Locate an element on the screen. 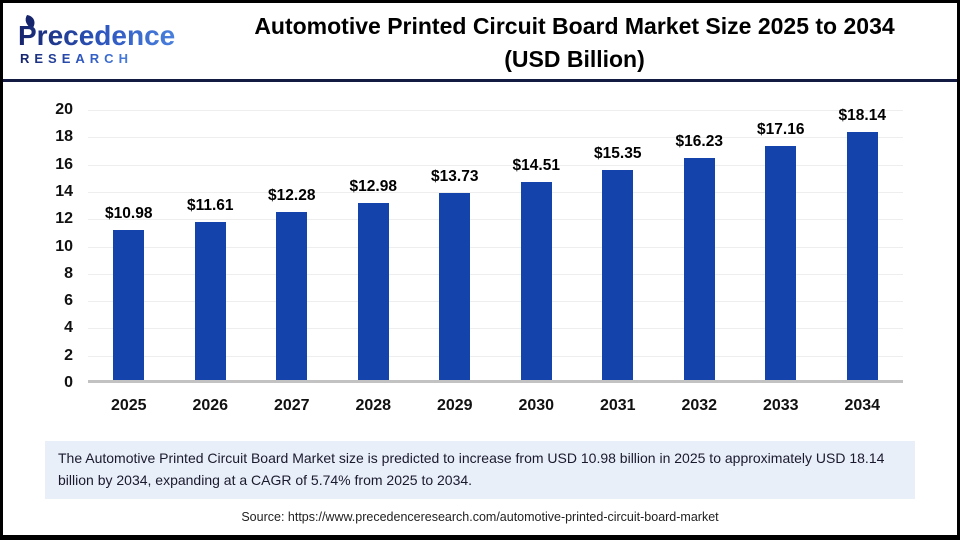  bar-2027 is located at coordinates (292, 296).